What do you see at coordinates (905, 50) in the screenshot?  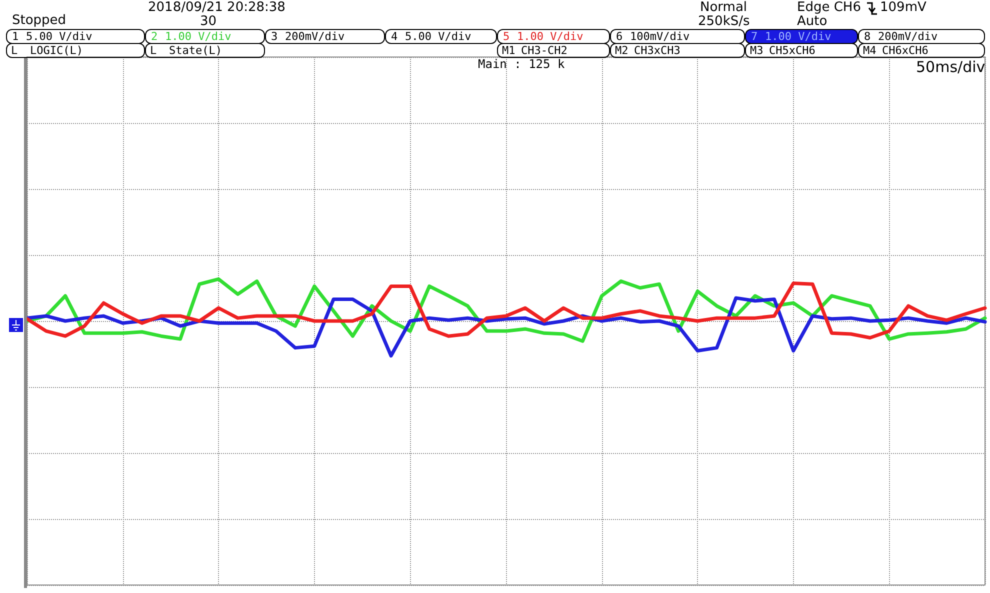 I see `text: CH6xCH6` at bounding box center [905, 50].